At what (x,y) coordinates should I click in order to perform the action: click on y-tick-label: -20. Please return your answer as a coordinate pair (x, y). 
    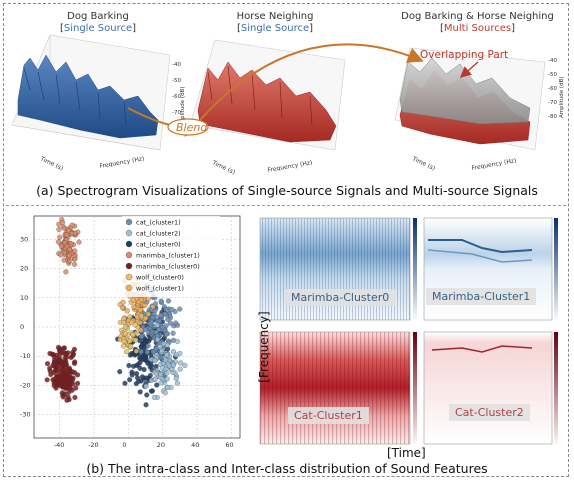
    Looking at the image, I should click on (25, 385).